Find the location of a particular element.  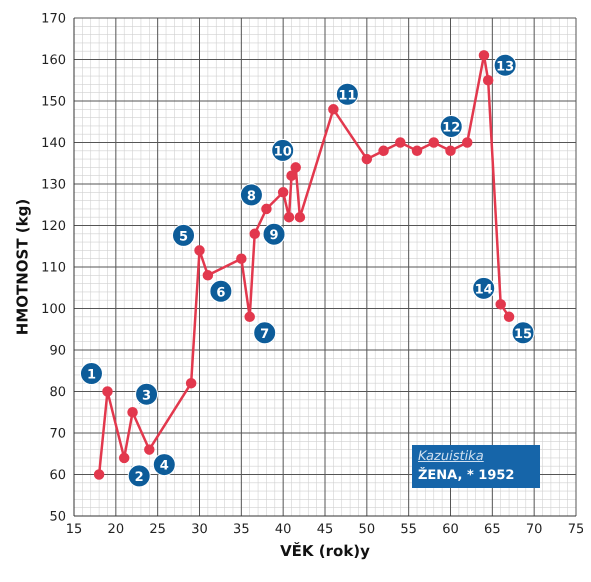

x-tick-label: 55 is located at coordinates (408, 530).